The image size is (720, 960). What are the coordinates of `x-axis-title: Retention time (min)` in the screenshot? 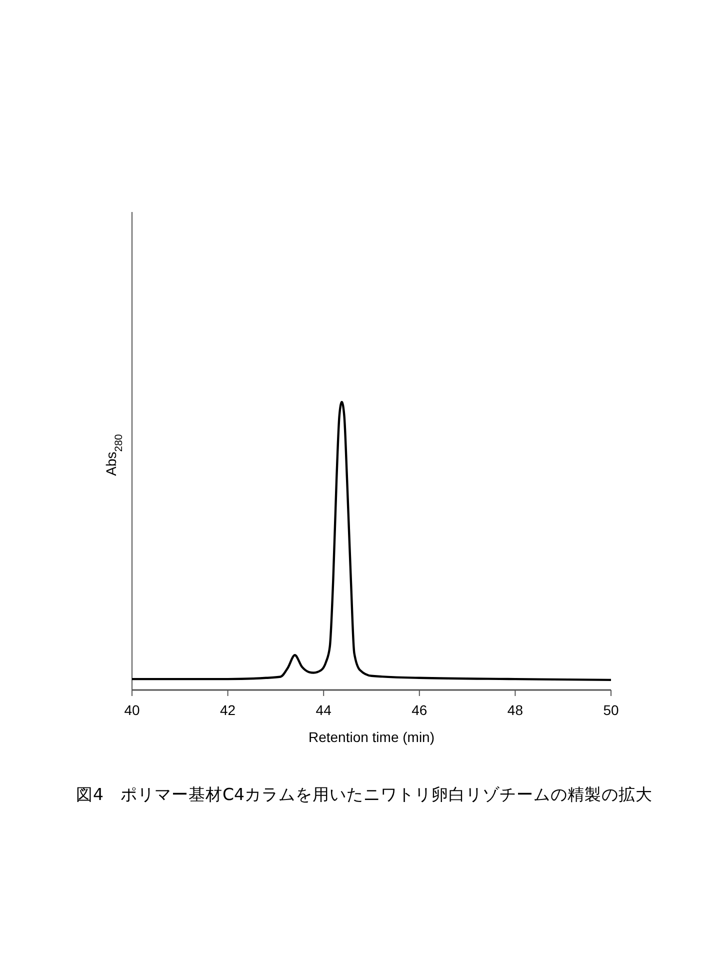 It's located at (371, 737).